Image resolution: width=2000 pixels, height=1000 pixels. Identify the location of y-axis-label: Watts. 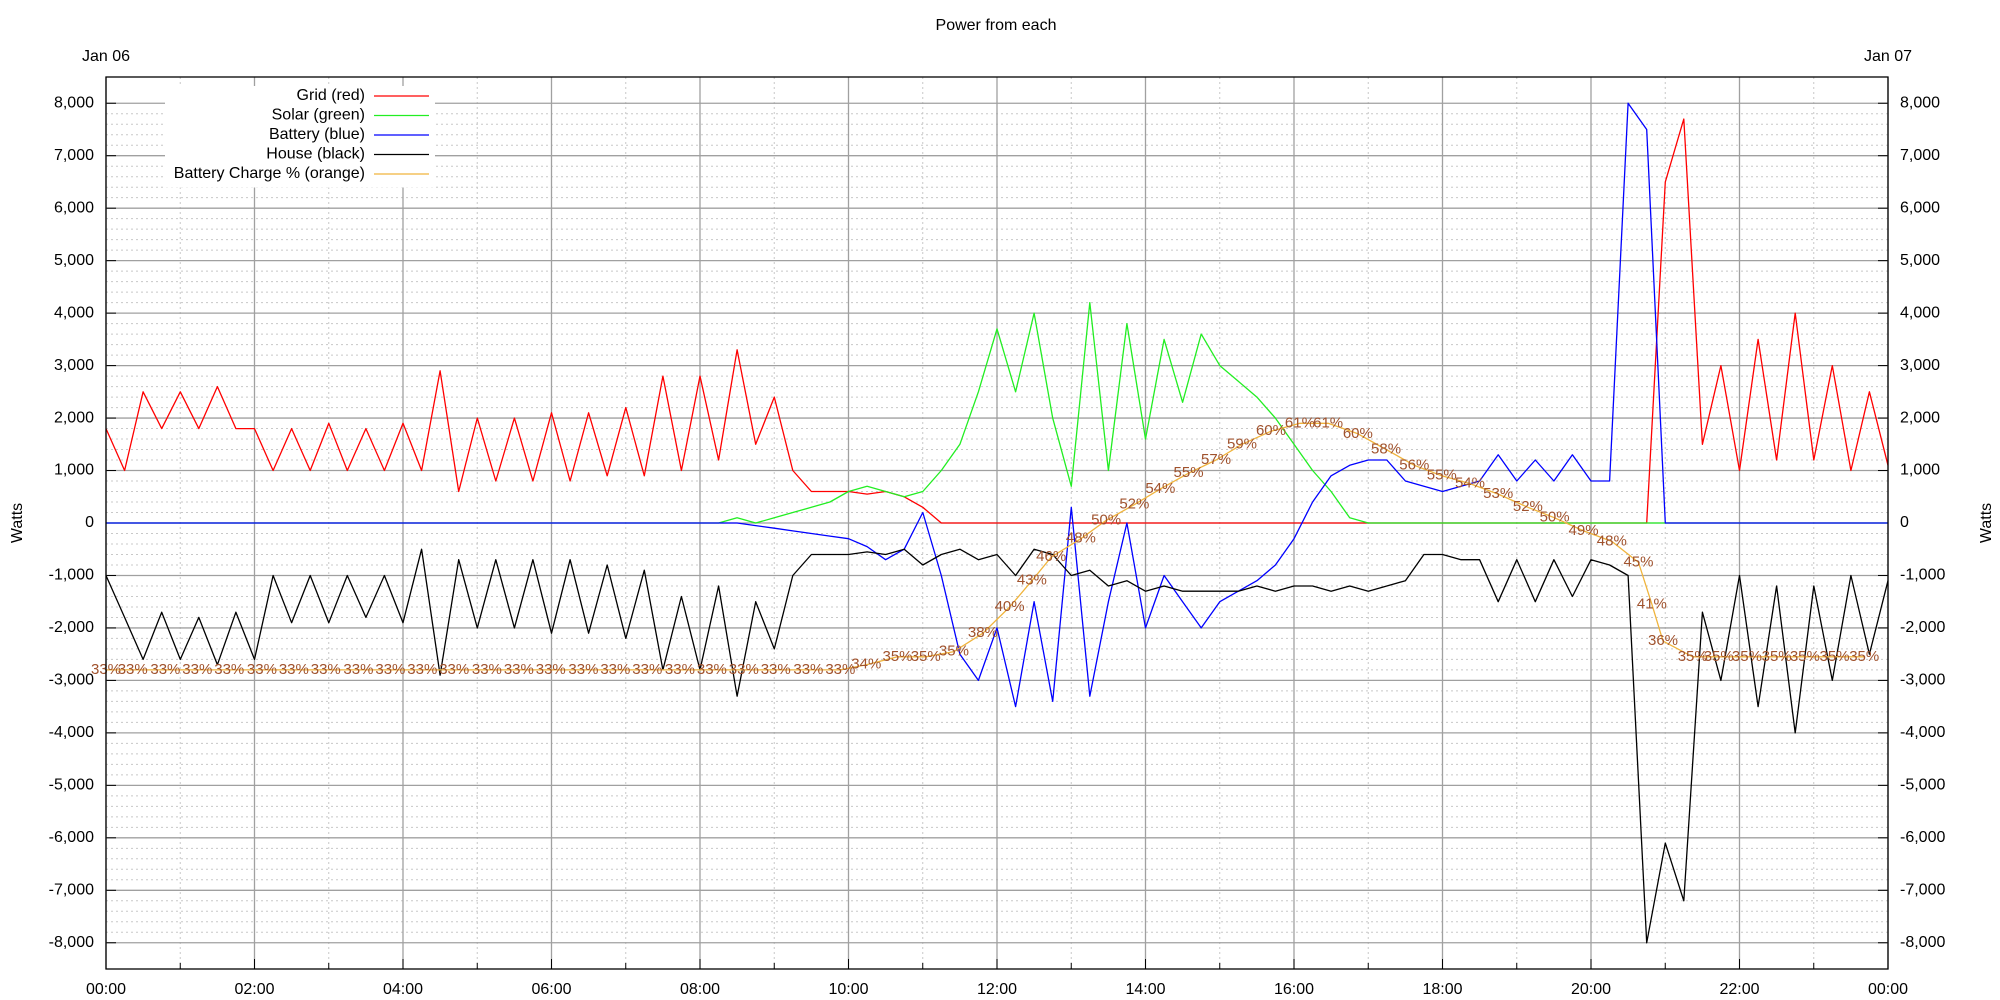
(17, 523).